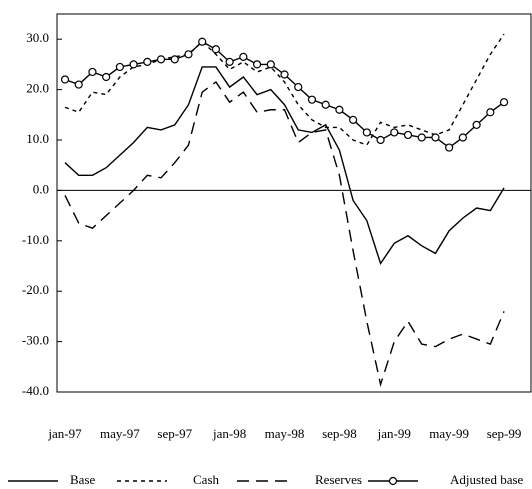  Describe the element at coordinates (393, 481) in the screenshot. I see `legend-marker` at that location.